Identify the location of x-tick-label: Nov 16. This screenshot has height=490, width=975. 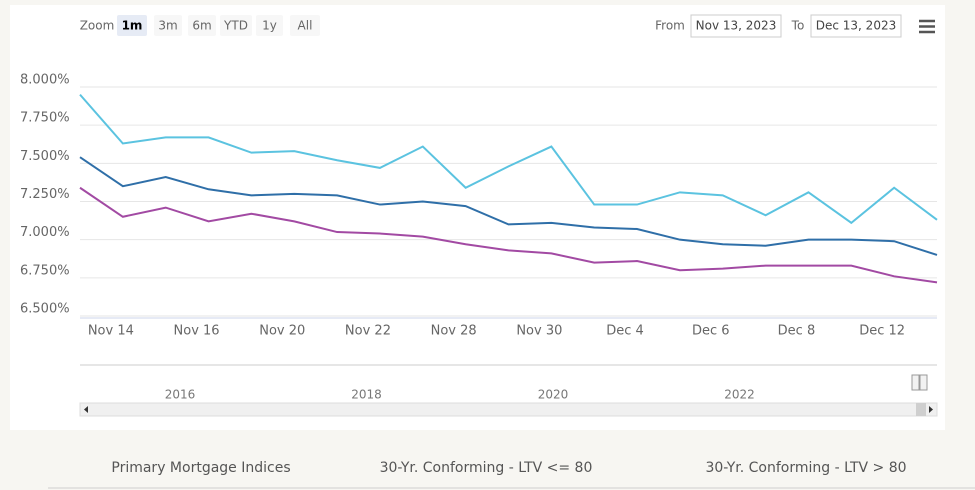
(197, 331).